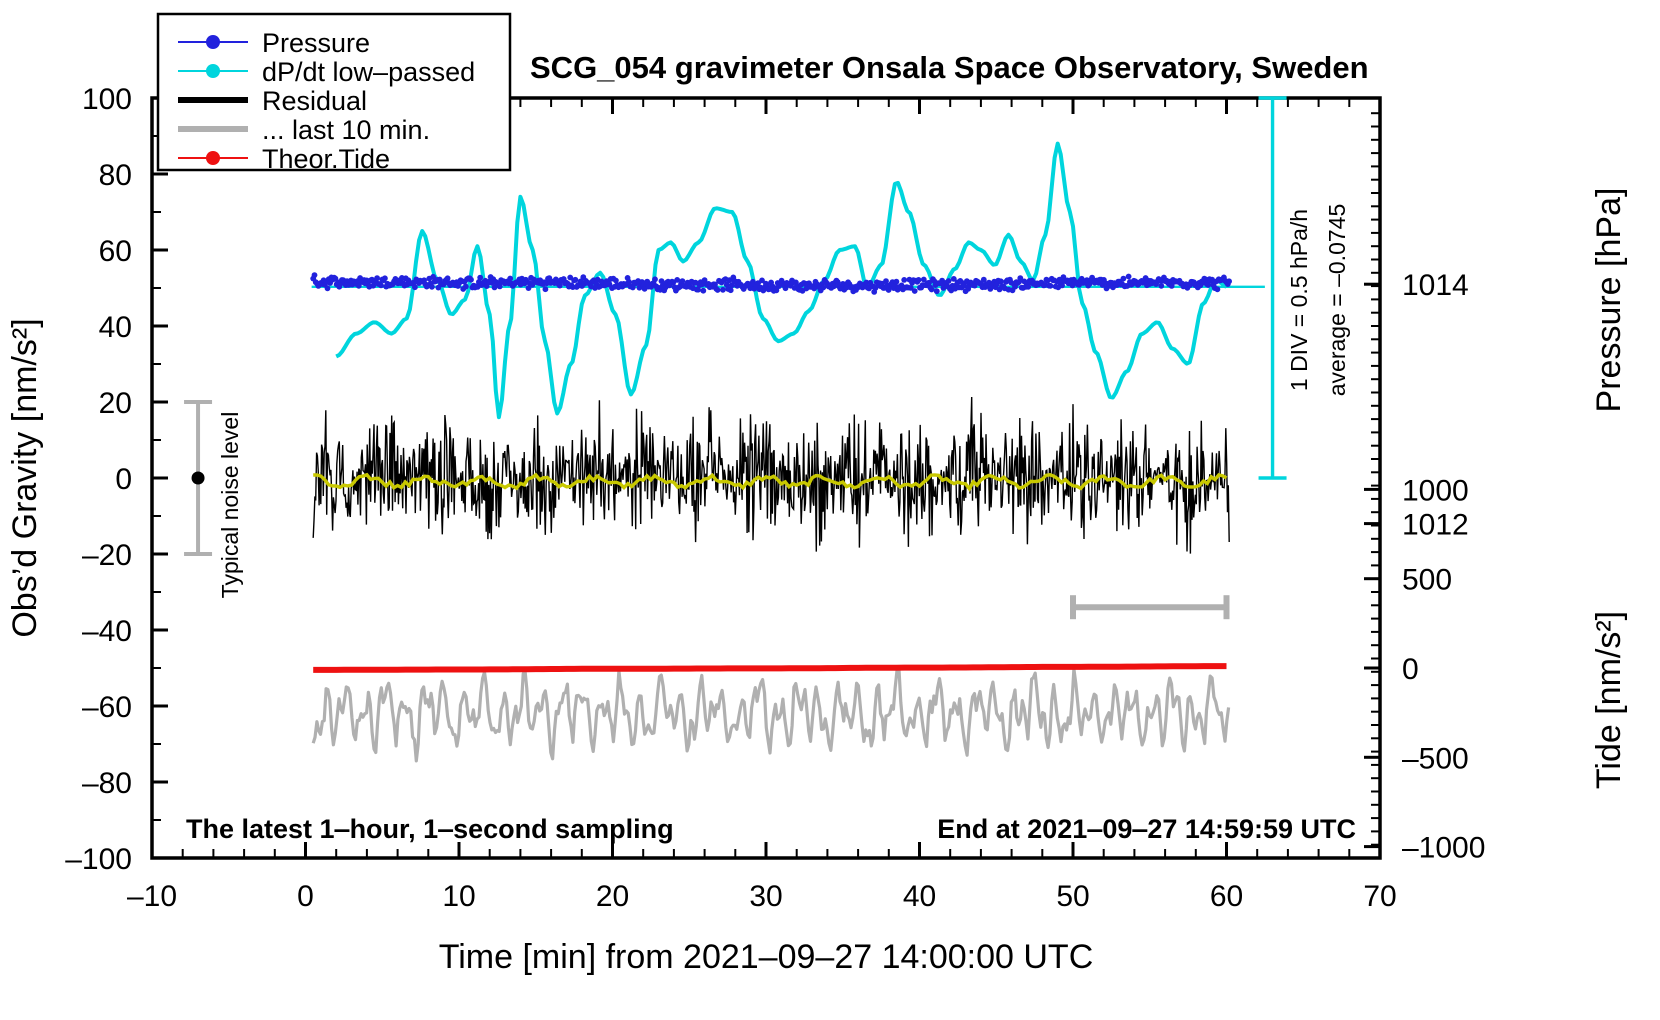  Describe the element at coordinates (458, 896) in the screenshot. I see `x-tick-label: 10` at that location.